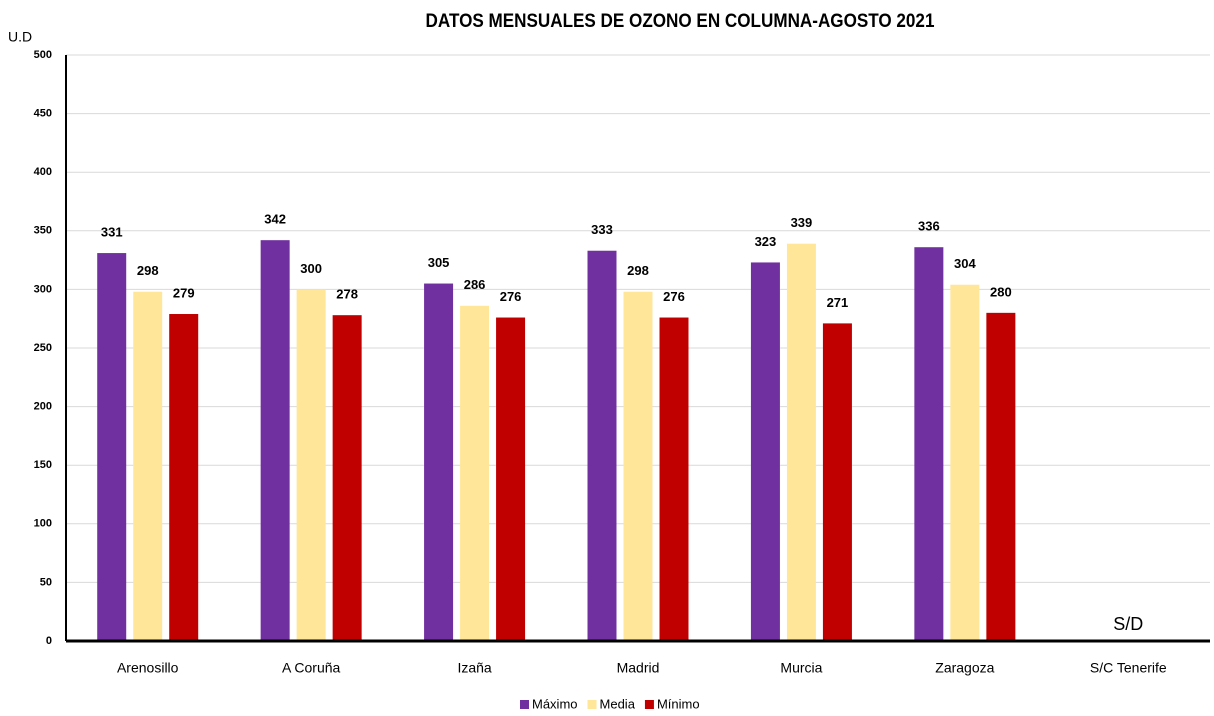  Describe the element at coordinates (43, 524) in the screenshot. I see `y-tick-label: 100` at that location.